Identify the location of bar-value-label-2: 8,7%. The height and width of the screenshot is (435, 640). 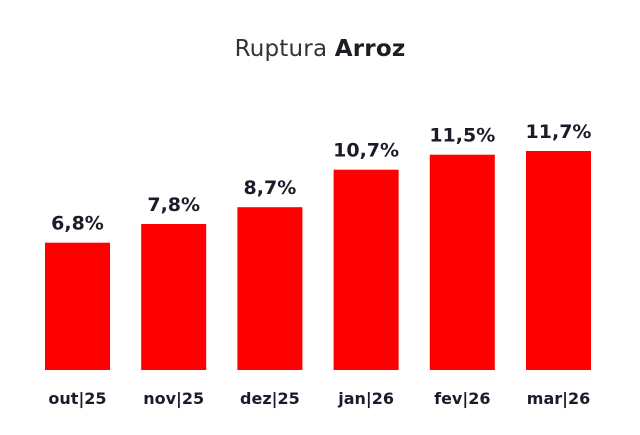
(270, 188).